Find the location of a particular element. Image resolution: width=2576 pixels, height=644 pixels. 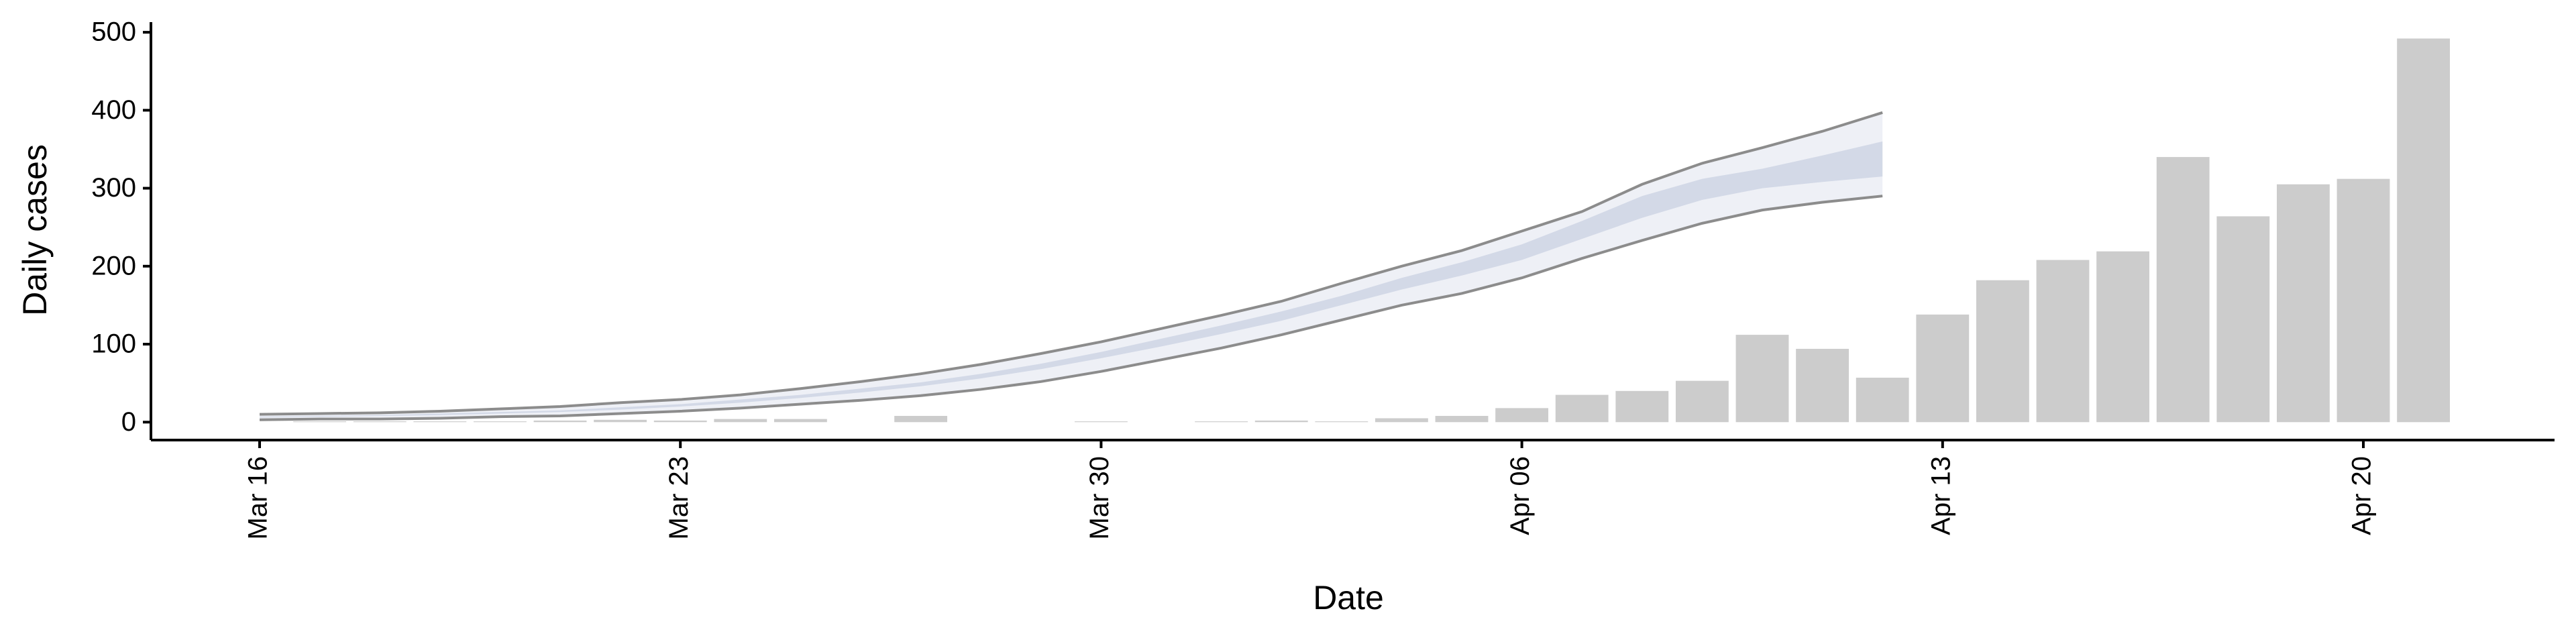

y-tick-label: 200 is located at coordinates (113, 265).